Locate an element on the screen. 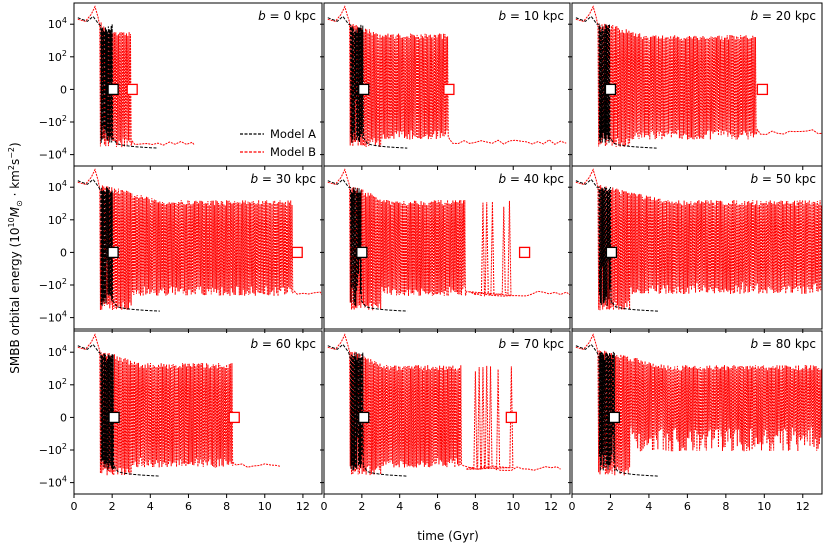 The width and height of the screenshot is (830, 545). panel-label: b = 60 kpc is located at coordinates (283, 344).